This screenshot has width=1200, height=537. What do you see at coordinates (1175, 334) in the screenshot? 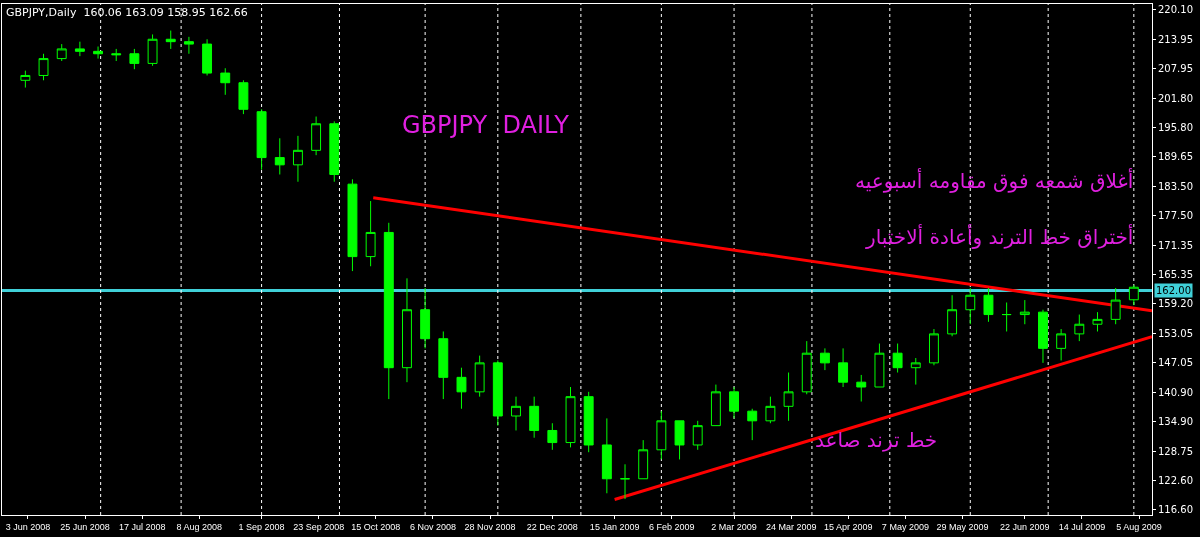
I see `y-tick-label: 153.05` at bounding box center [1175, 334].